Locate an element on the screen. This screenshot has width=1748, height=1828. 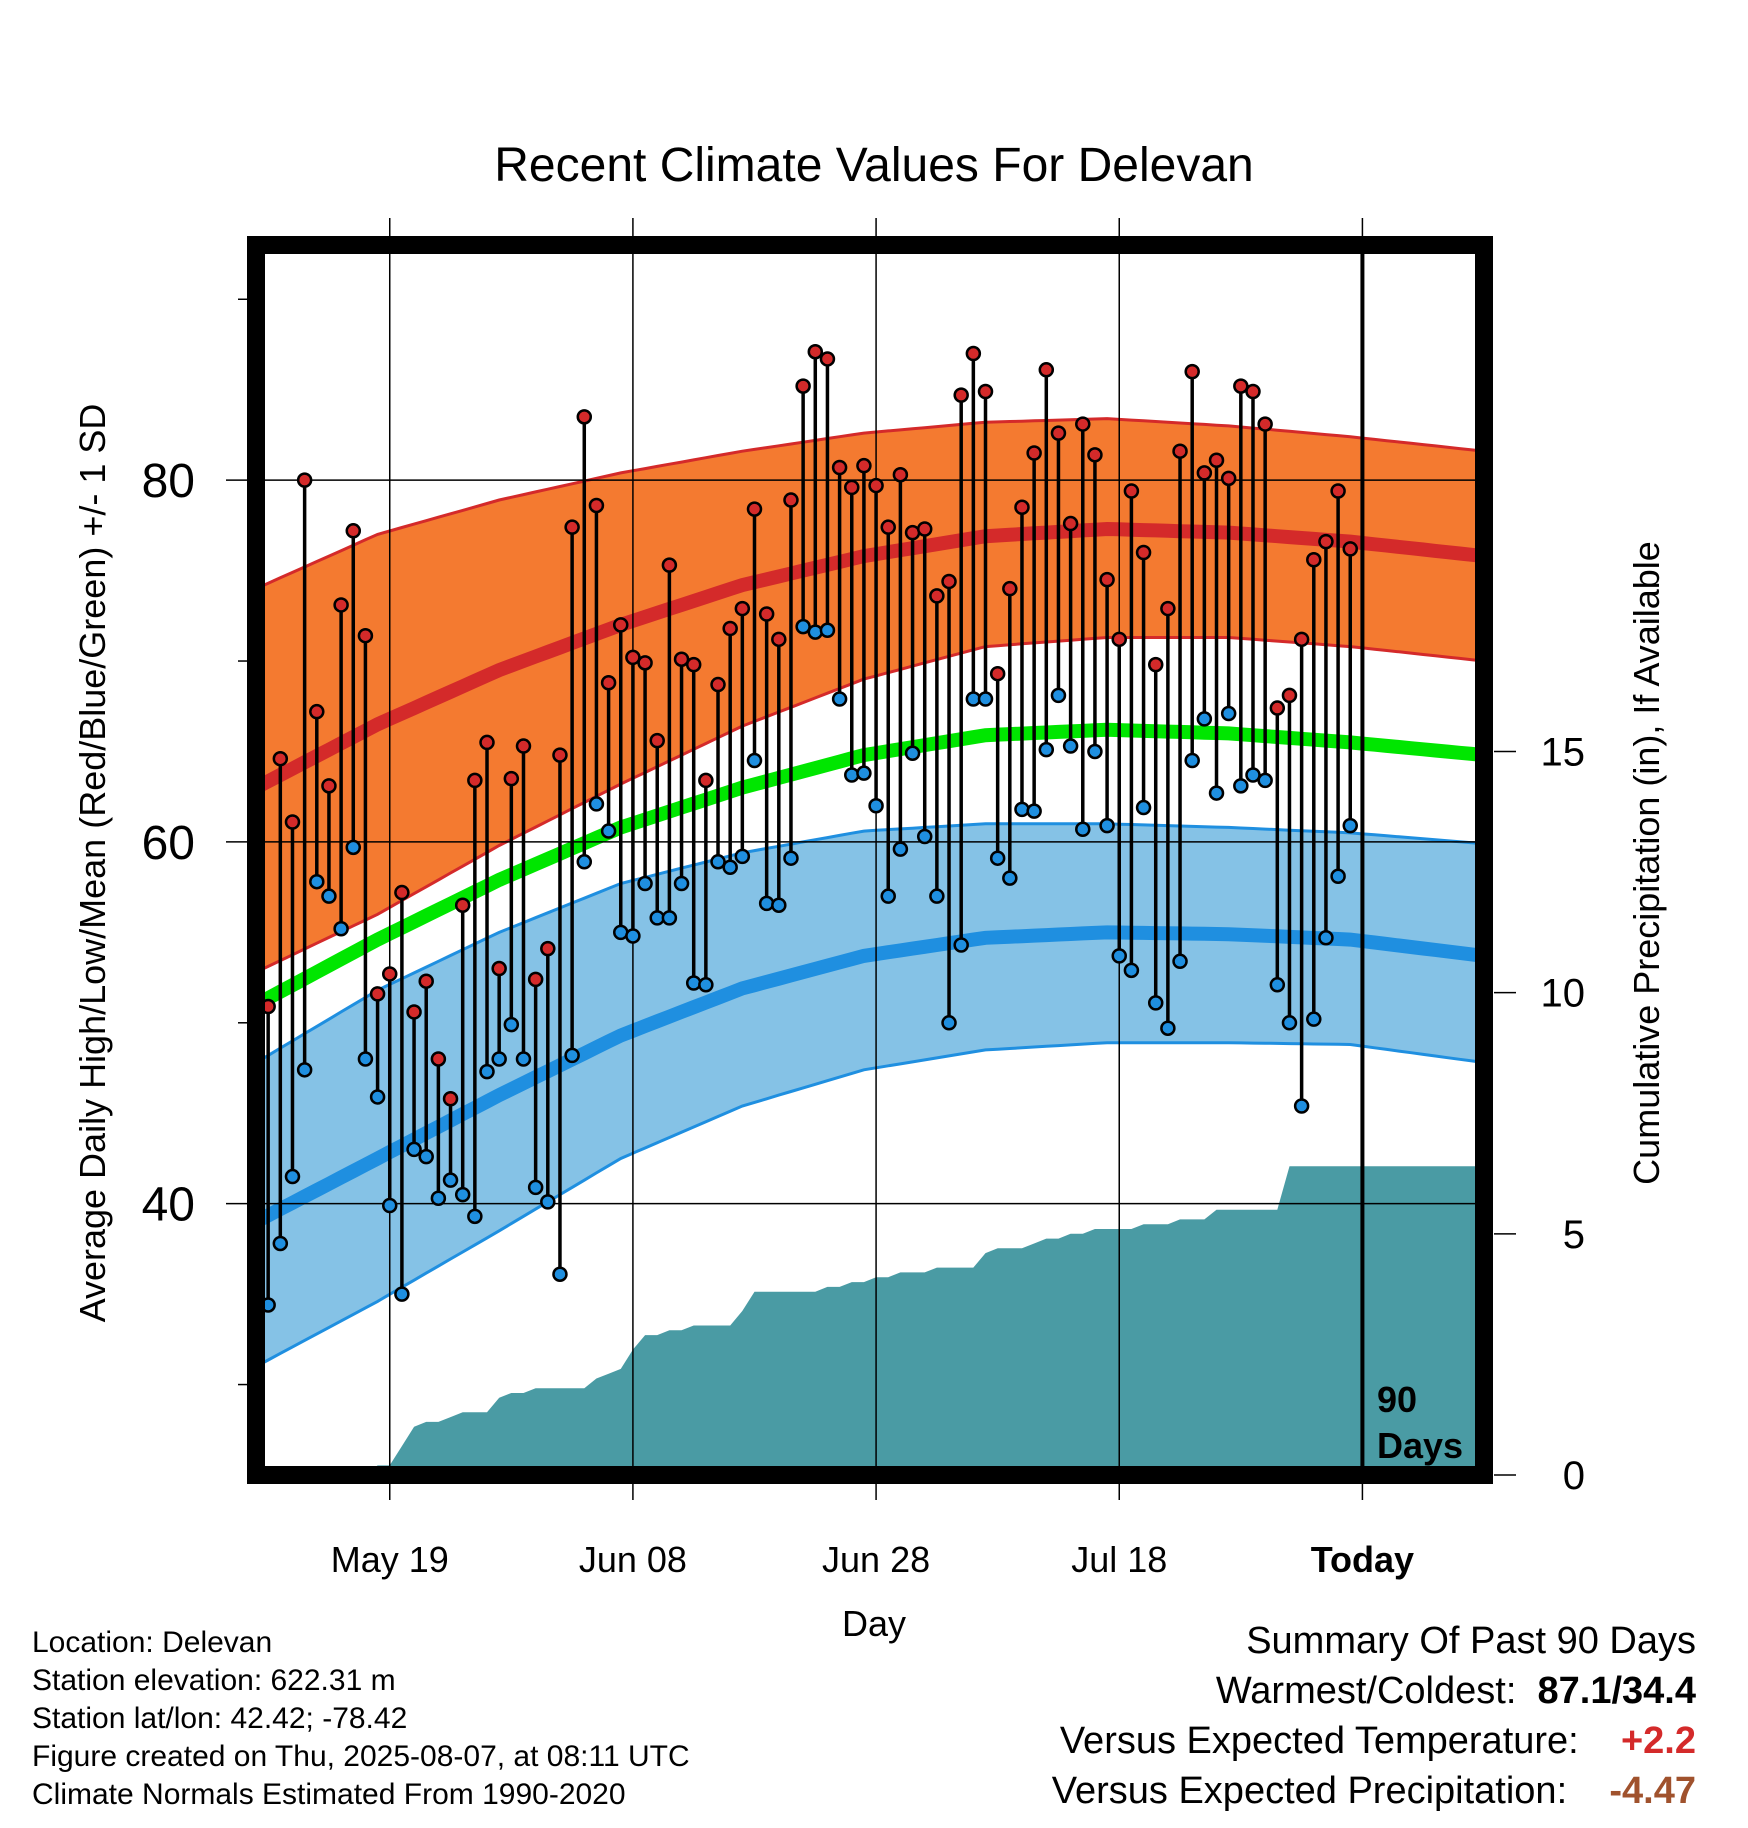
summary-extremes: Warmest/Coldest: 87.1/34.4 is located at coordinates (1456, 1691).